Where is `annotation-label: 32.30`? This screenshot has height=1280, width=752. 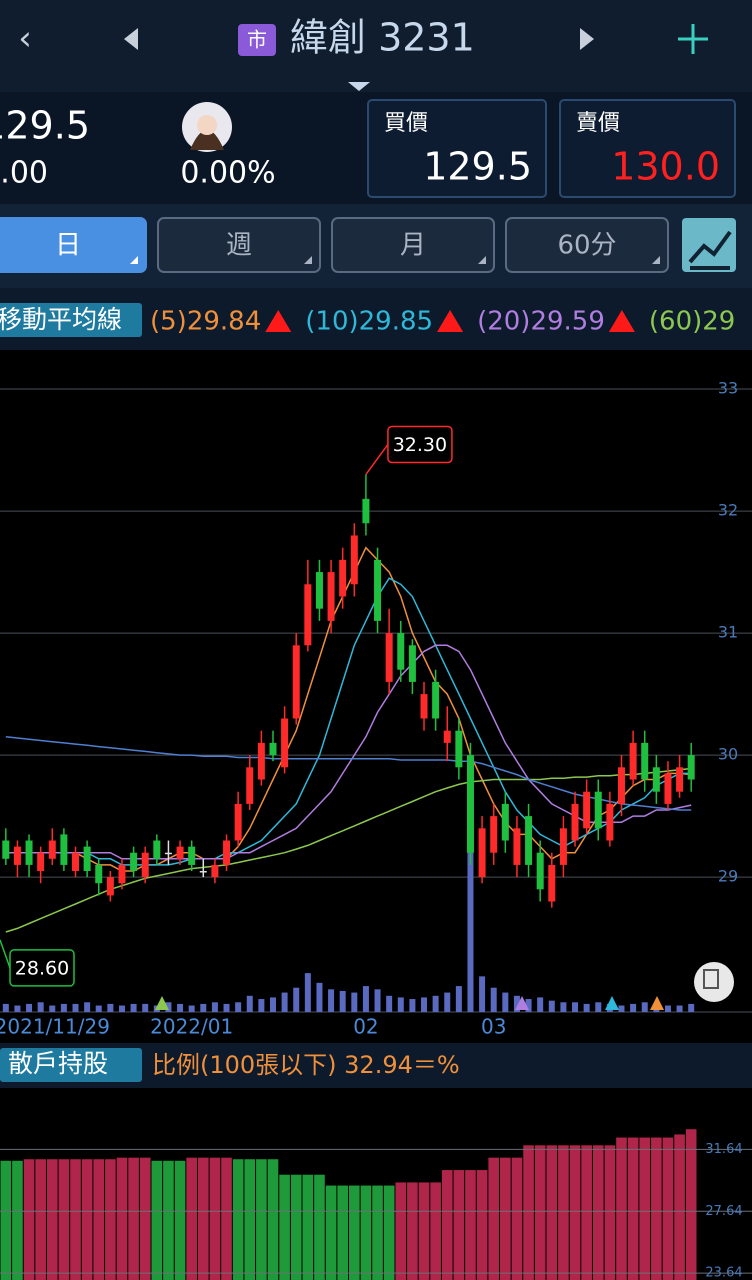 annotation-label: 32.30 is located at coordinates (420, 445).